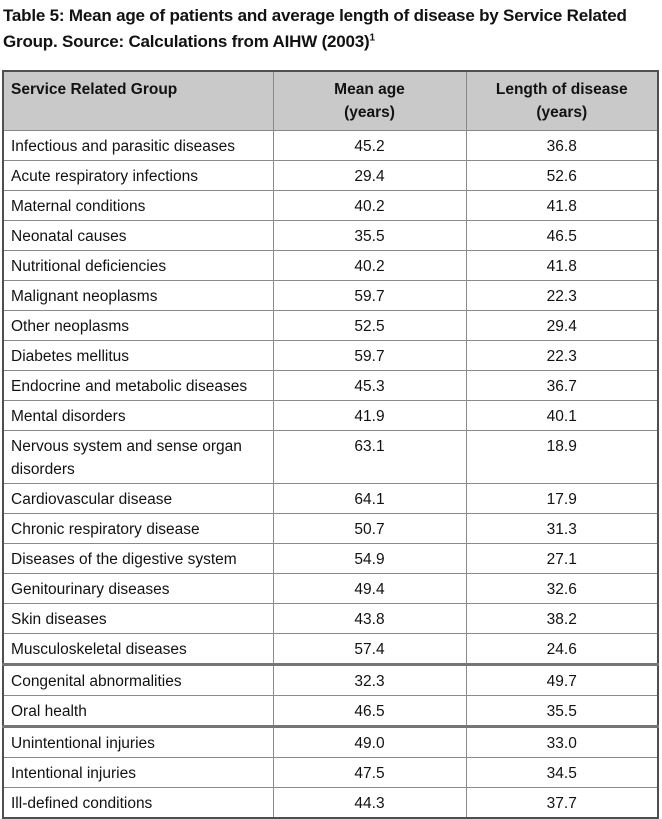  I want to click on table-row: Neonatal causes 35.5 46.5, so click(330, 235).